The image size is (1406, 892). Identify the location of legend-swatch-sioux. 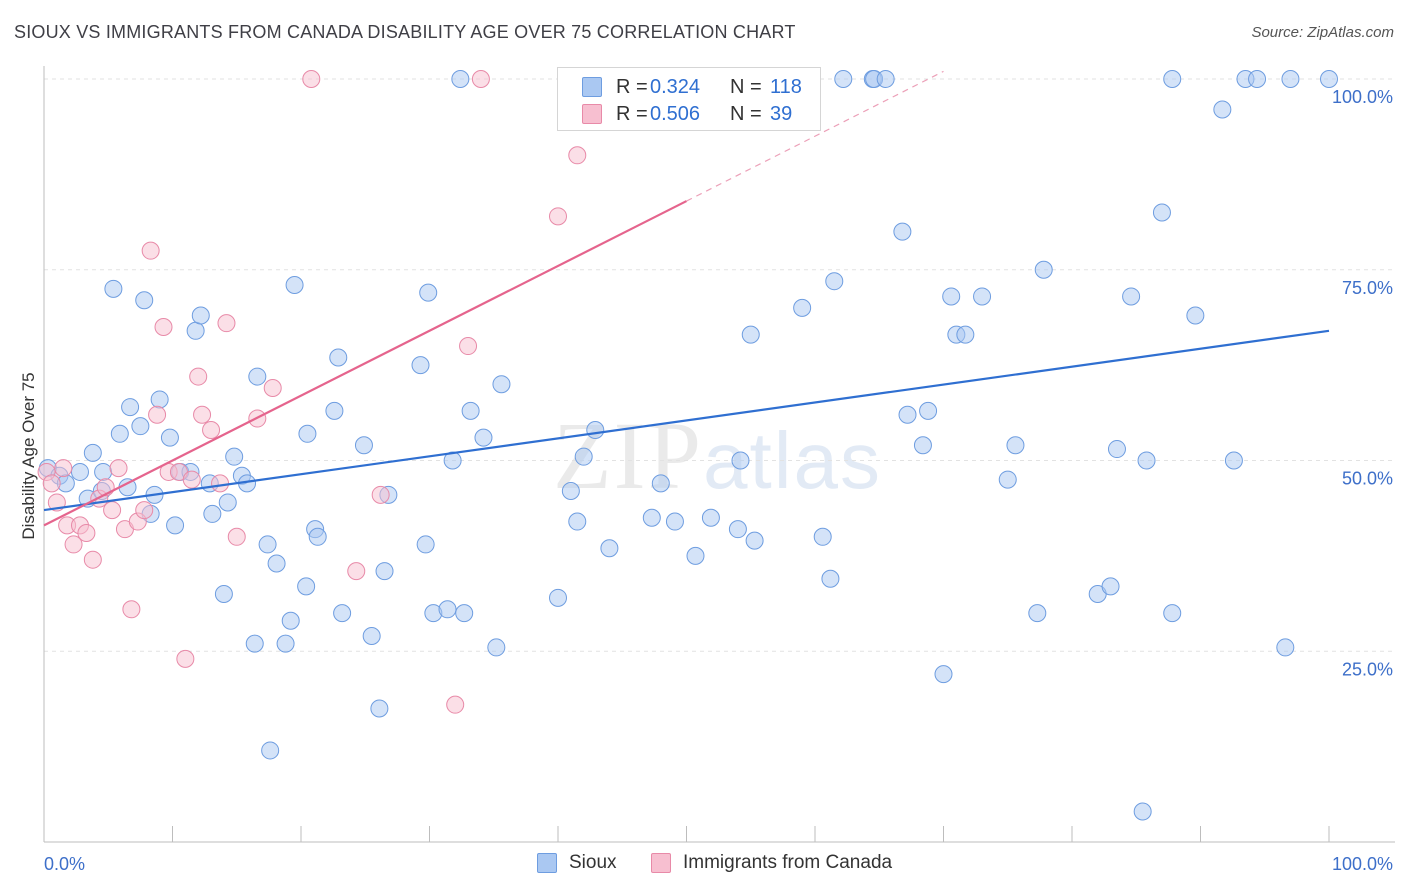
(592, 87).